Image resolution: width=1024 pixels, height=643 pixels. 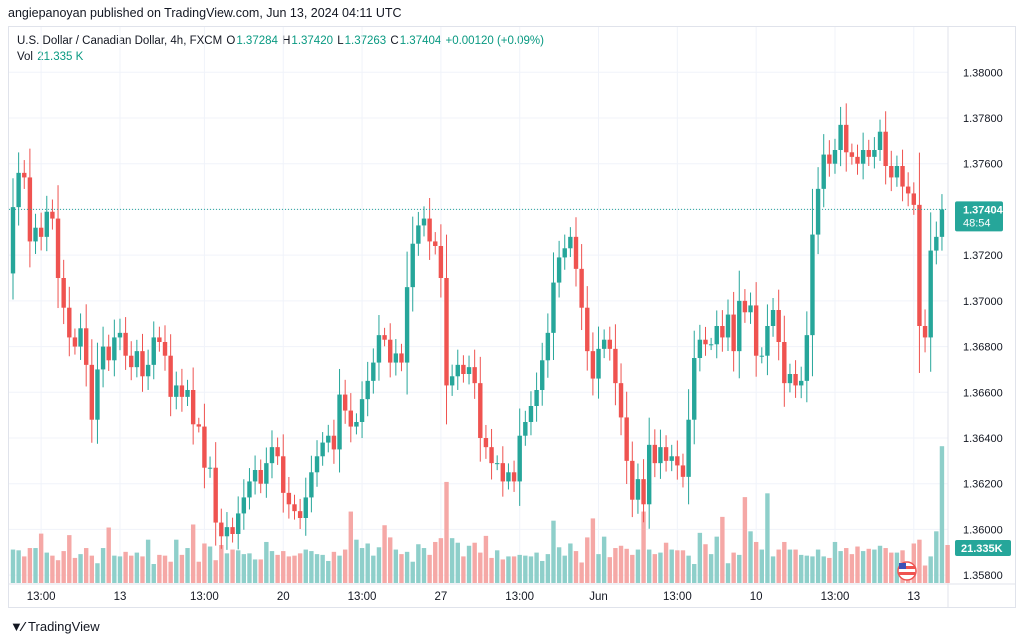 I want to click on open-label: O, so click(x=231, y=41).